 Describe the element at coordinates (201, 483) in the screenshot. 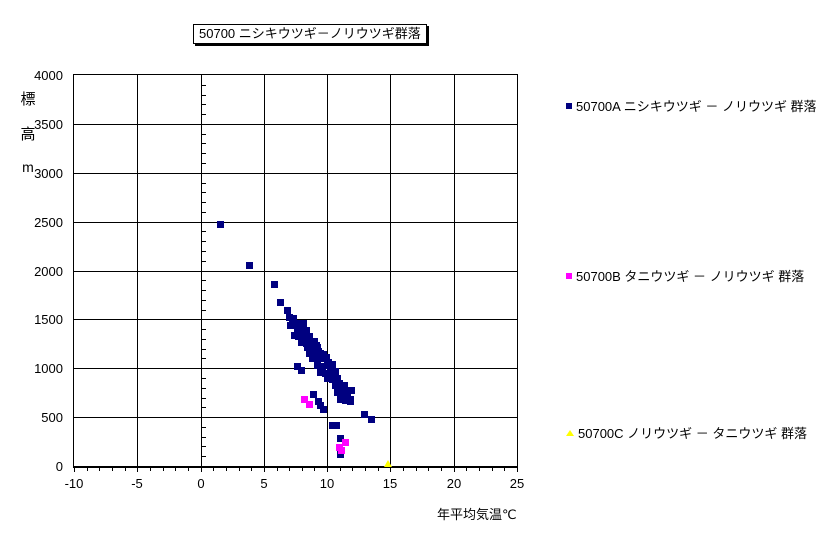

I see `x-tick-label: 0` at that location.